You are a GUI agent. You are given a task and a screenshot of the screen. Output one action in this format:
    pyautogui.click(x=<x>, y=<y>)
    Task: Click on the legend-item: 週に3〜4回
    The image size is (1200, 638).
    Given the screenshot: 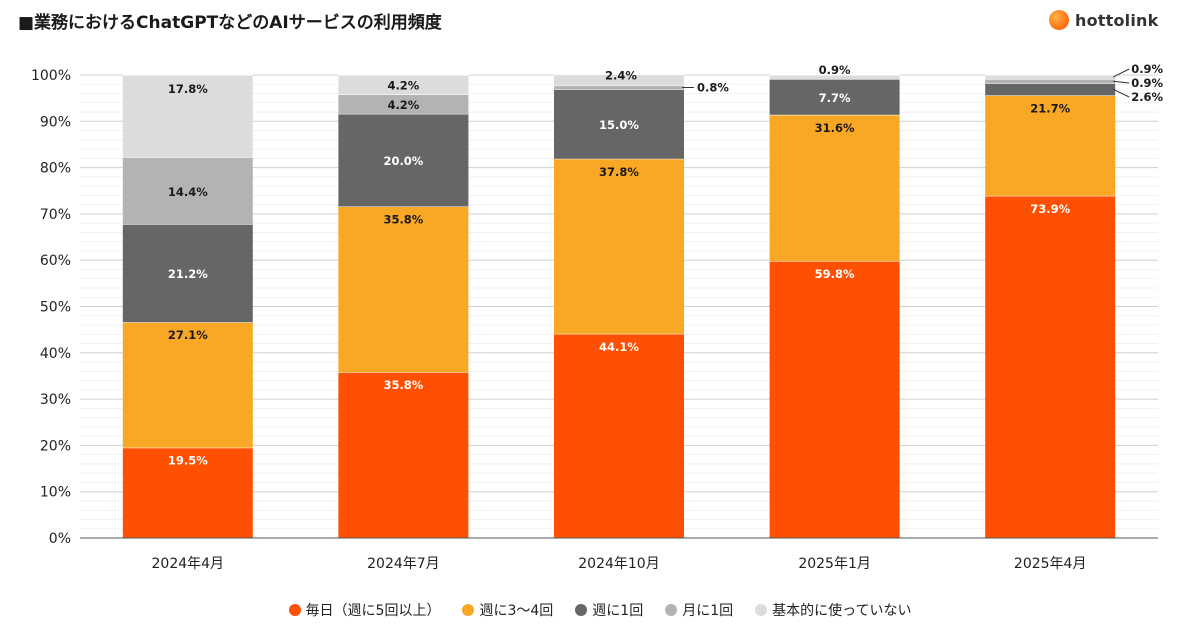 What is the action you would take?
    pyautogui.click(x=507, y=610)
    